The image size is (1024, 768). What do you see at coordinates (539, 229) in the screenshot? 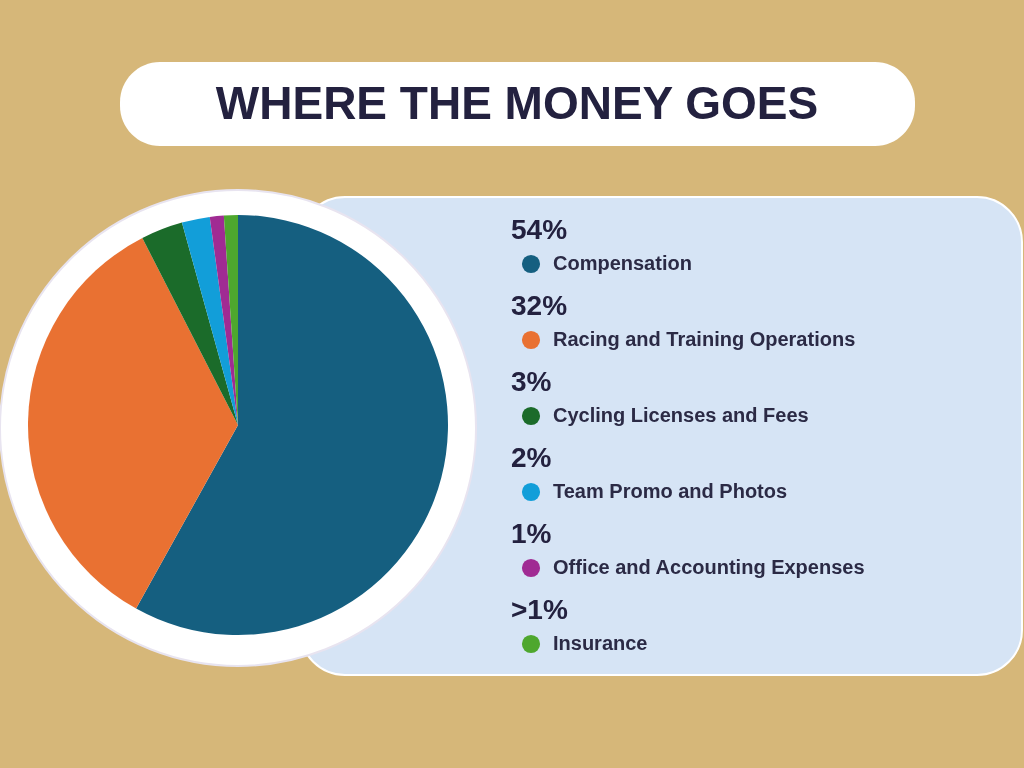
I see `data-label: 54%` at bounding box center [539, 229].